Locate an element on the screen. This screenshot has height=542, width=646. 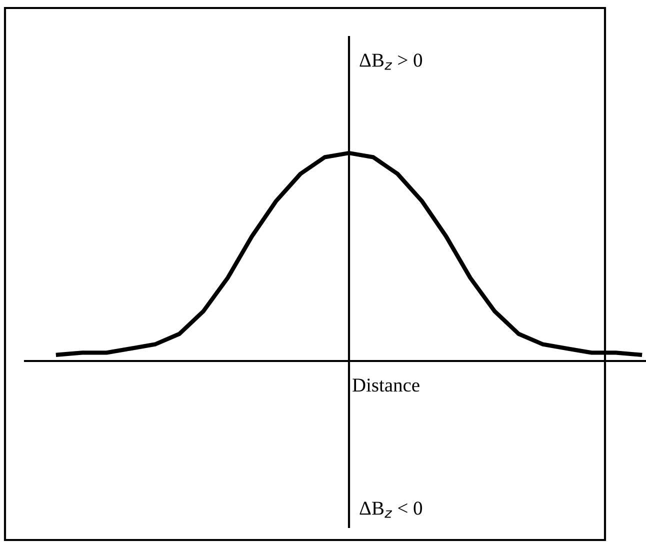
text: ΔB$_{z}$ > 0 is located at coordinates (391, 62).